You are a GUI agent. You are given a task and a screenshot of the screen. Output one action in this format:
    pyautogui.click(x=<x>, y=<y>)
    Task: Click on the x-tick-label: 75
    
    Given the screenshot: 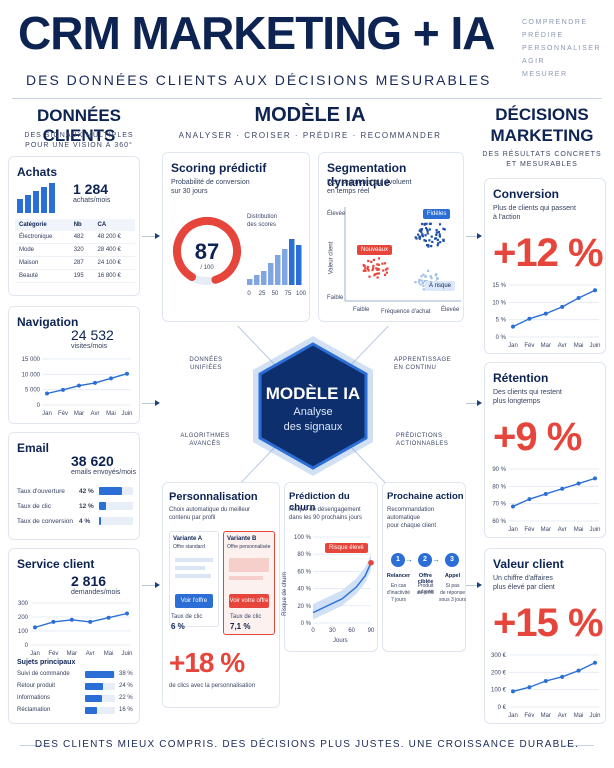 What is the action you would take?
    pyautogui.click(x=288, y=294)
    